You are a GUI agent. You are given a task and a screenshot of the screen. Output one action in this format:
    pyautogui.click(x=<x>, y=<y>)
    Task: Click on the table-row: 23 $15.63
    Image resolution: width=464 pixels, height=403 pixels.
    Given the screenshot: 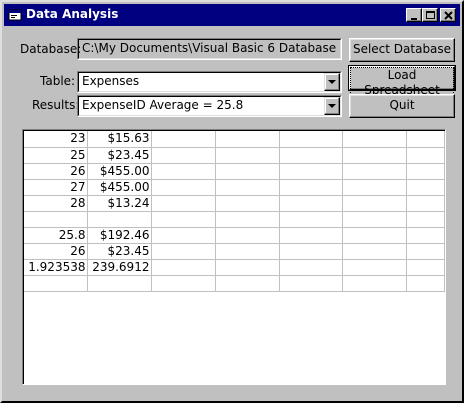 What is the action you would take?
    pyautogui.click(x=234, y=139)
    